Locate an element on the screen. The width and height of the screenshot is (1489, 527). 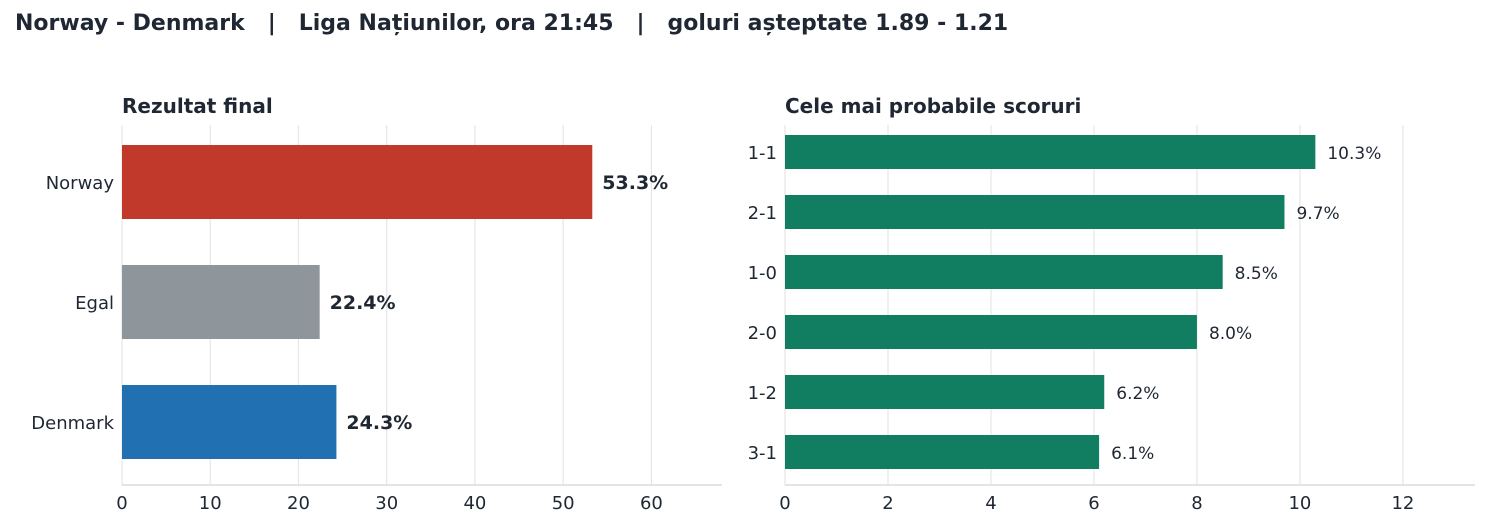
score-category-label: 1-0 is located at coordinates (762, 273).